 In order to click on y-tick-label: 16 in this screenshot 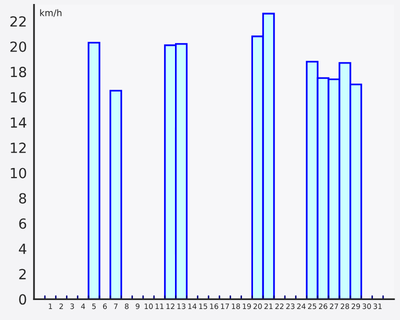, I will do `click(18, 97)`.